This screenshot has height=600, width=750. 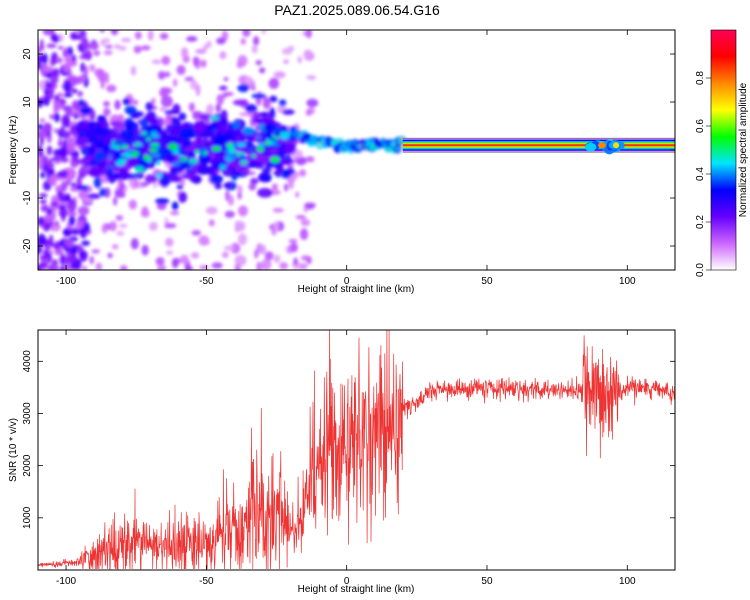 What do you see at coordinates (13, 450) in the screenshot?
I see `snr-y-label: SNR (10 * v/v)` at bounding box center [13, 450].